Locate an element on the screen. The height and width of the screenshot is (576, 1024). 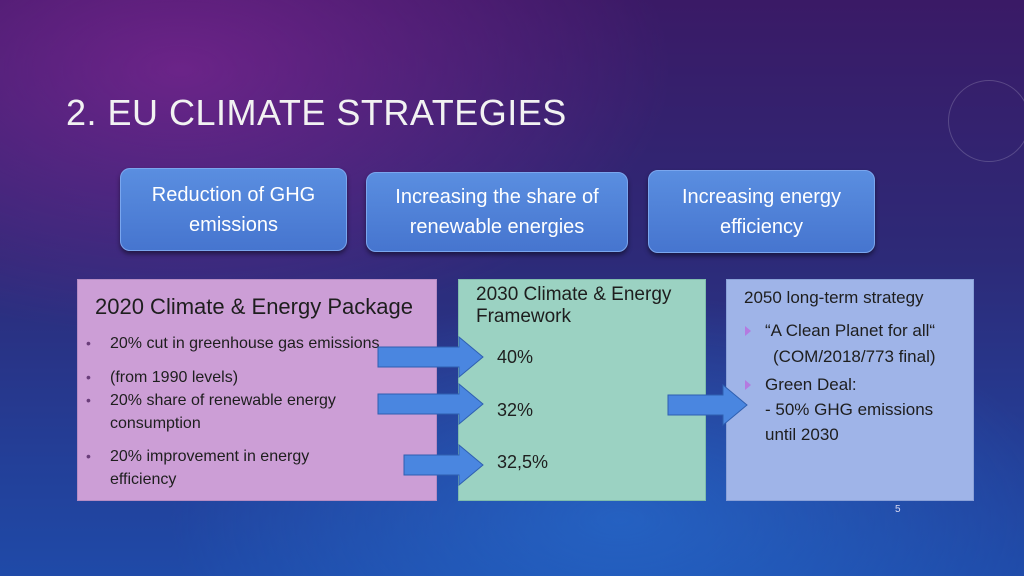
bullet-item: • (from 1990 levels) is located at coordinates (162, 377).